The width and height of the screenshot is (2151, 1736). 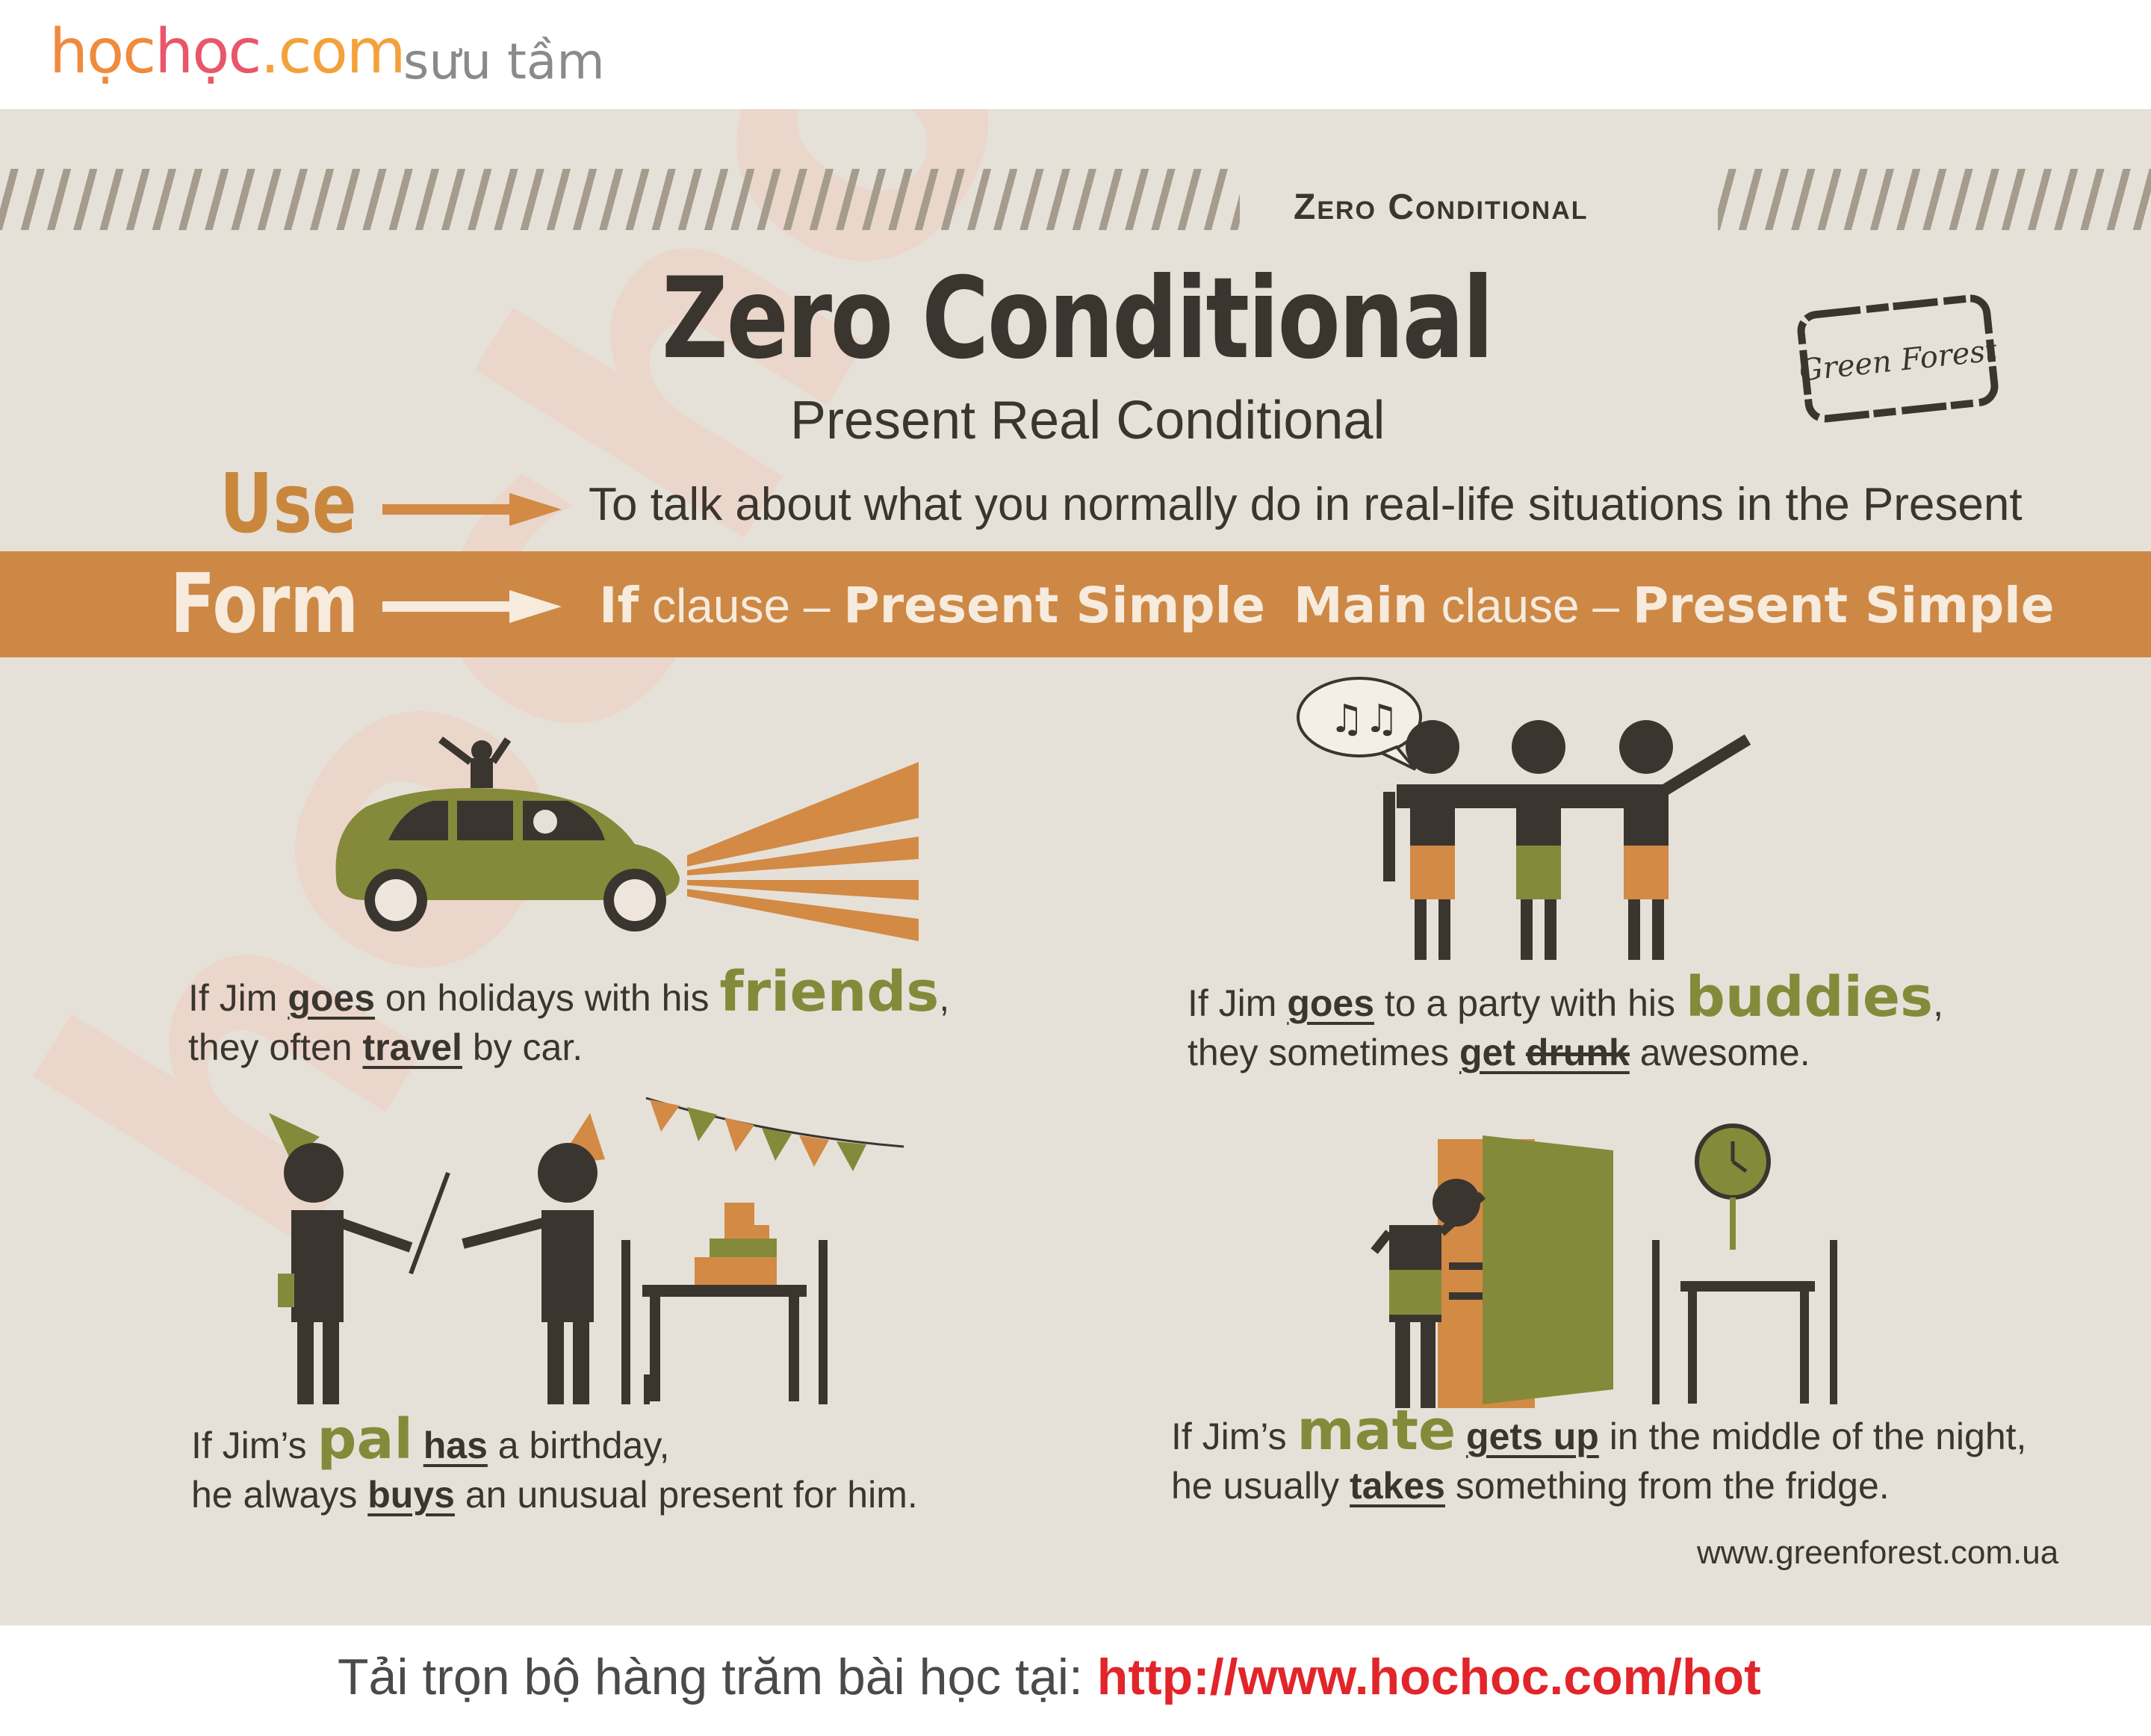 I want to click on birthday-illustration, so click(x=586, y=1250).